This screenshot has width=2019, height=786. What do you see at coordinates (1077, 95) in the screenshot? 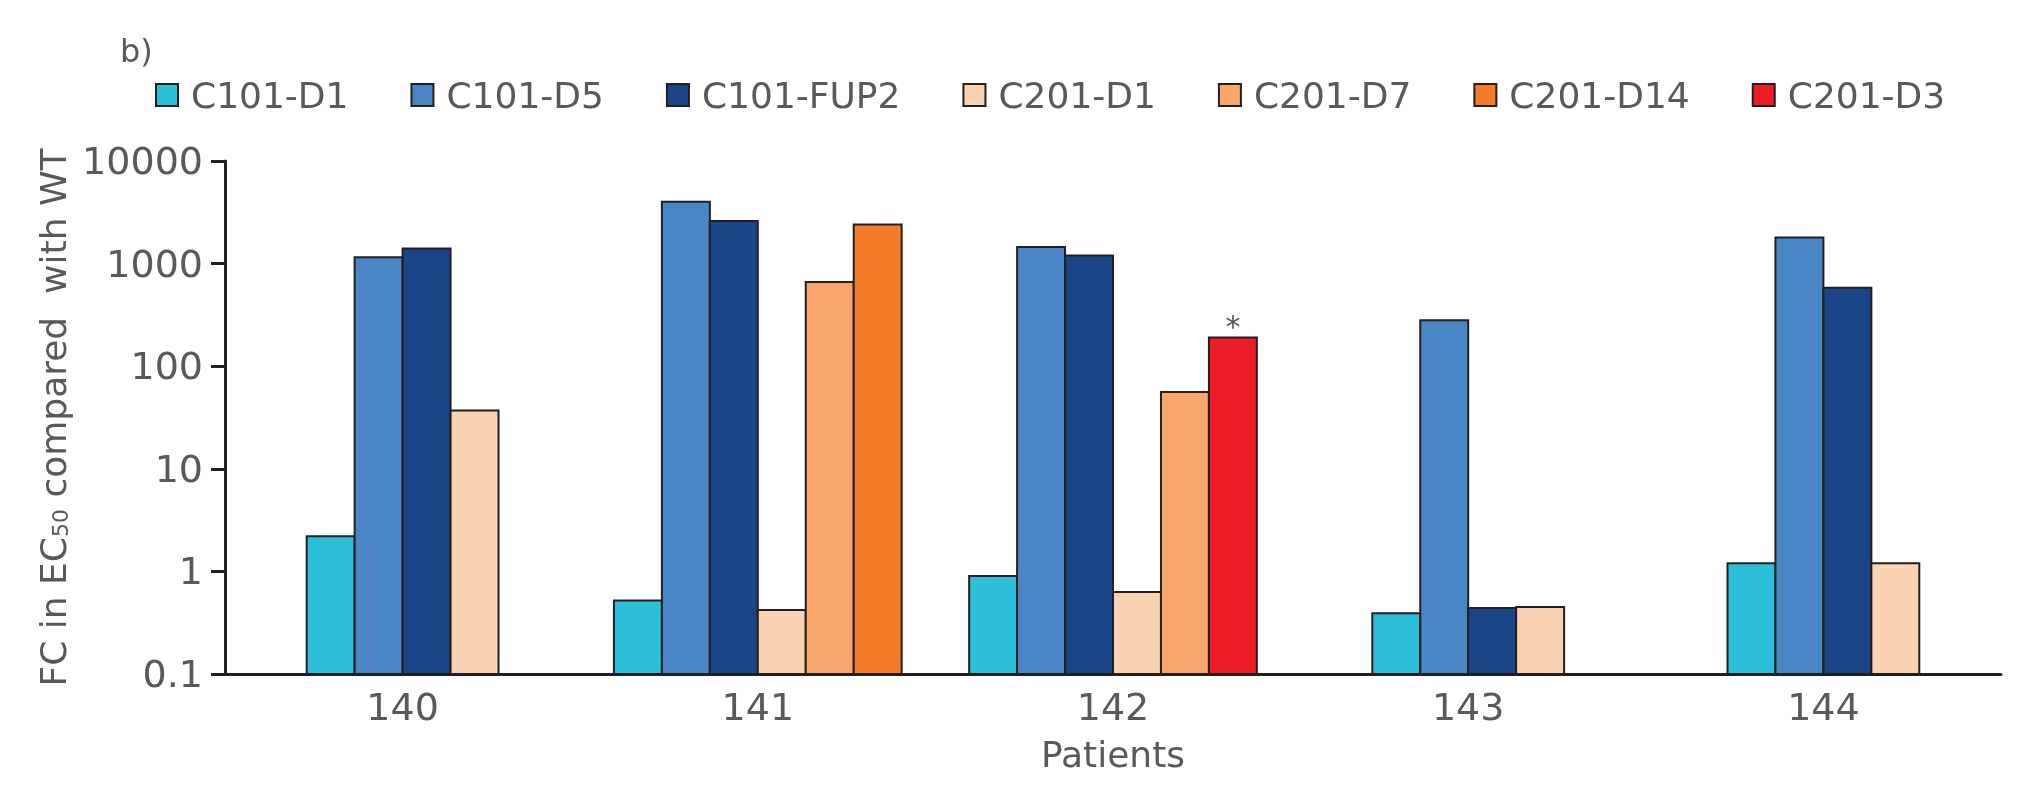
I see `legend-label: C201-D1` at bounding box center [1077, 95].